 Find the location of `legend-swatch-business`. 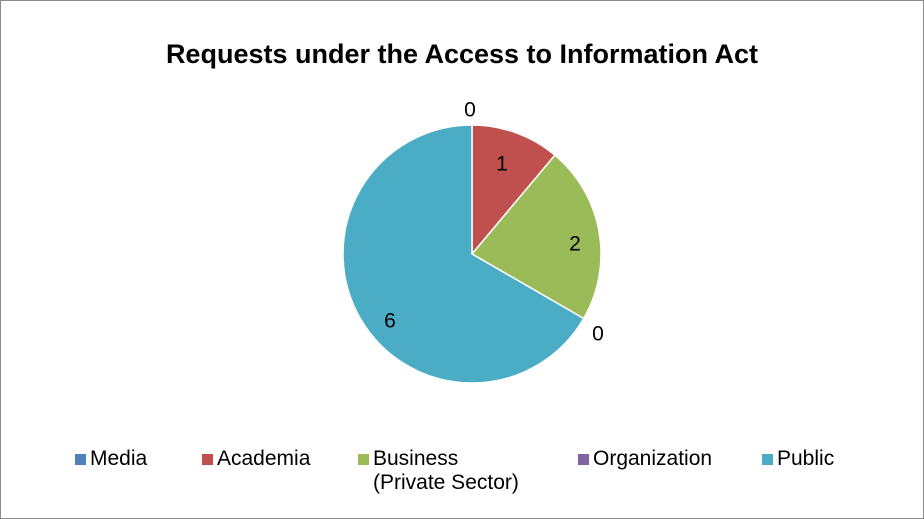

legend-swatch-business is located at coordinates (363, 459).